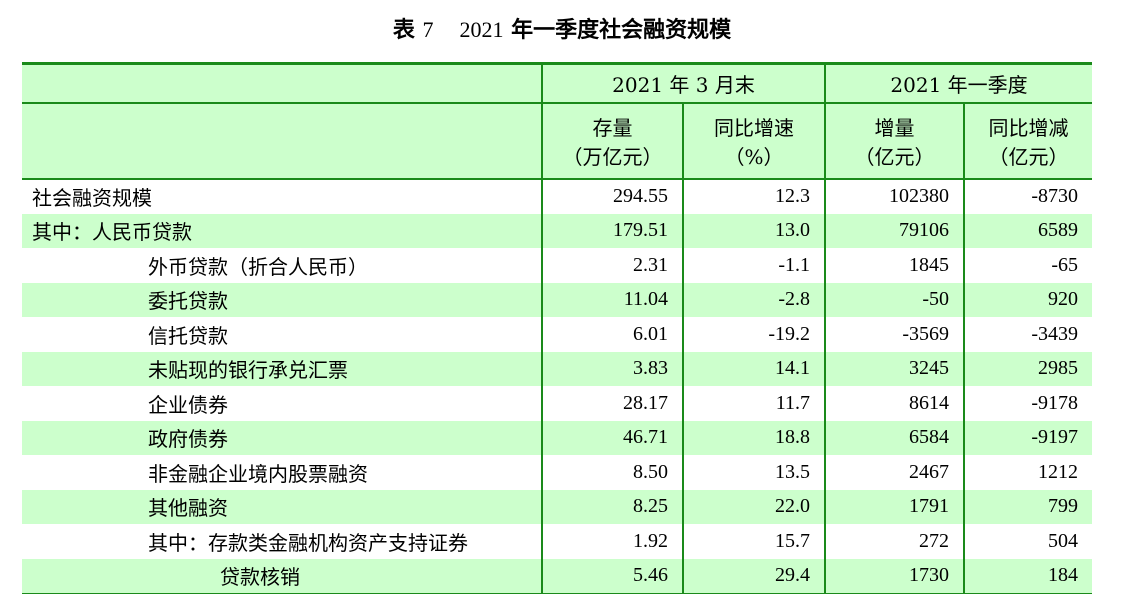 The width and height of the screenshot is (1124, 612). I want to click on cell-change: -8730, so click(1028, 196).